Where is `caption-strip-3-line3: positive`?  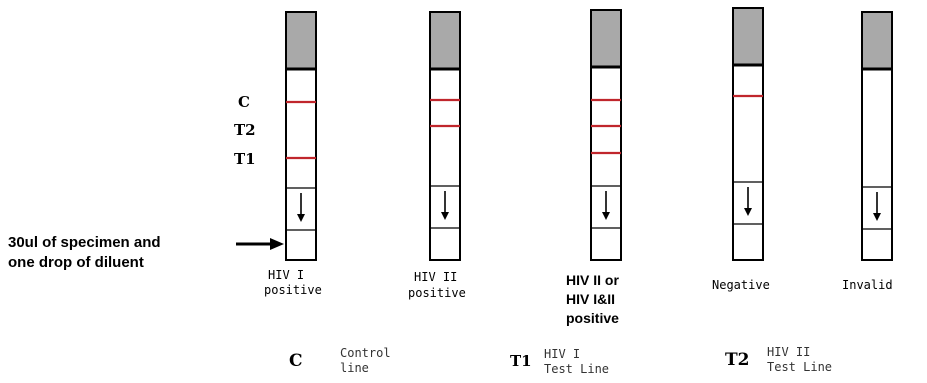 caption-strip-3-line3: positive is located at coordinates (592, 318).